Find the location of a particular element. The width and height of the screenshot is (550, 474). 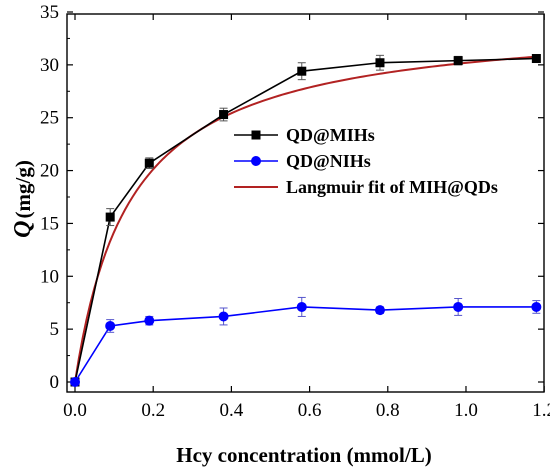

y-axis-symbol: Q is located at coordinates (23, 228).